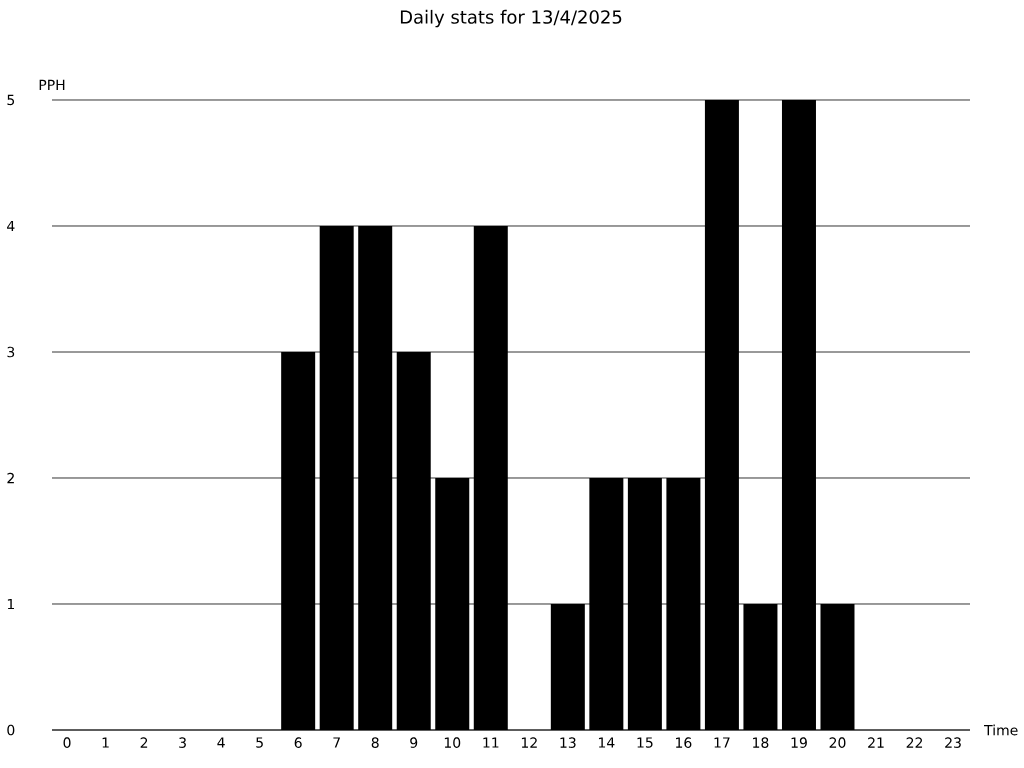 The image size is (1024, 768). What do you see at coordinates (837, 742) in the screenshot?
I see `x-tick-label: 20` at bounding box center [837, 742].